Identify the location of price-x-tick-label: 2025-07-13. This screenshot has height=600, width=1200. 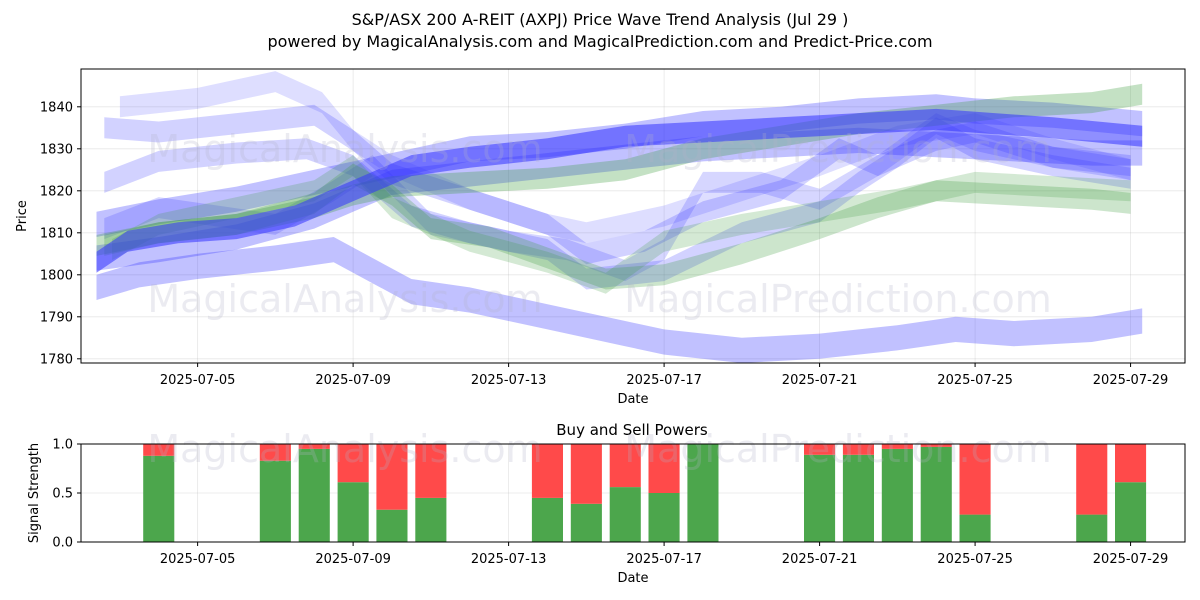
(509, 380).